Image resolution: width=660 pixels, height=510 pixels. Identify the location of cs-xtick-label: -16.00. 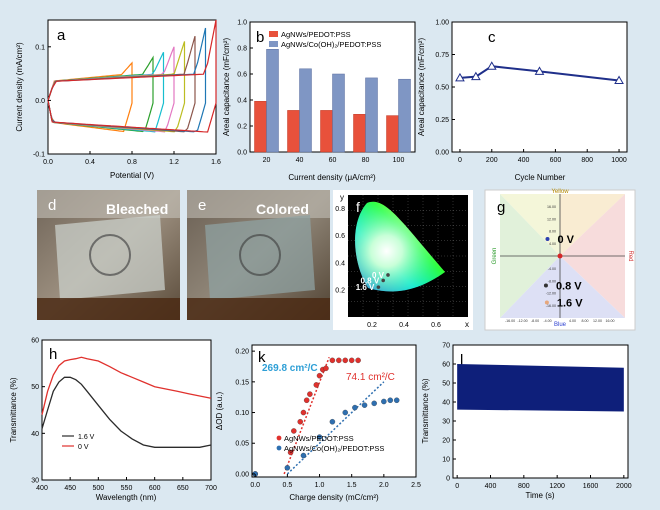
(510, 321).